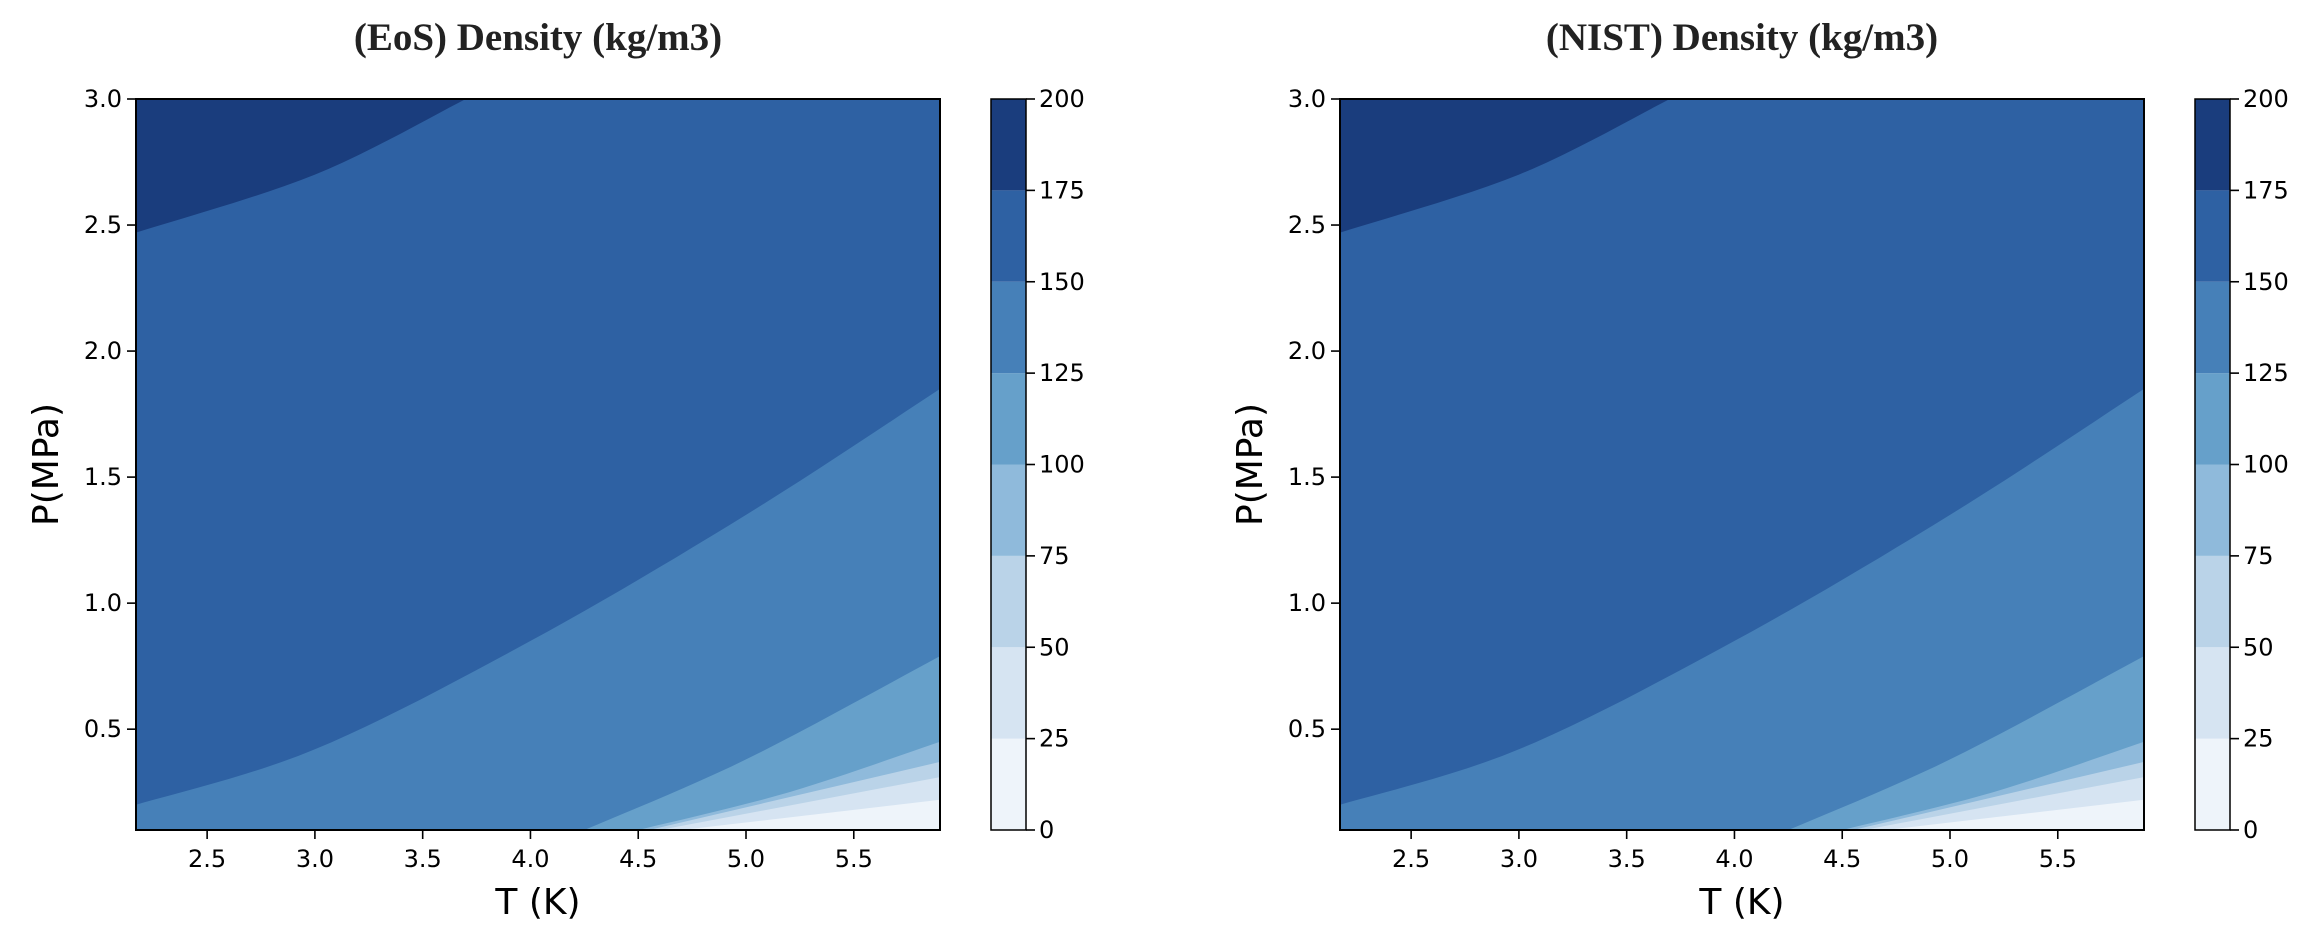  I want to click on chart-title: (EoS) Density (kg/m3), so click(538, 37).